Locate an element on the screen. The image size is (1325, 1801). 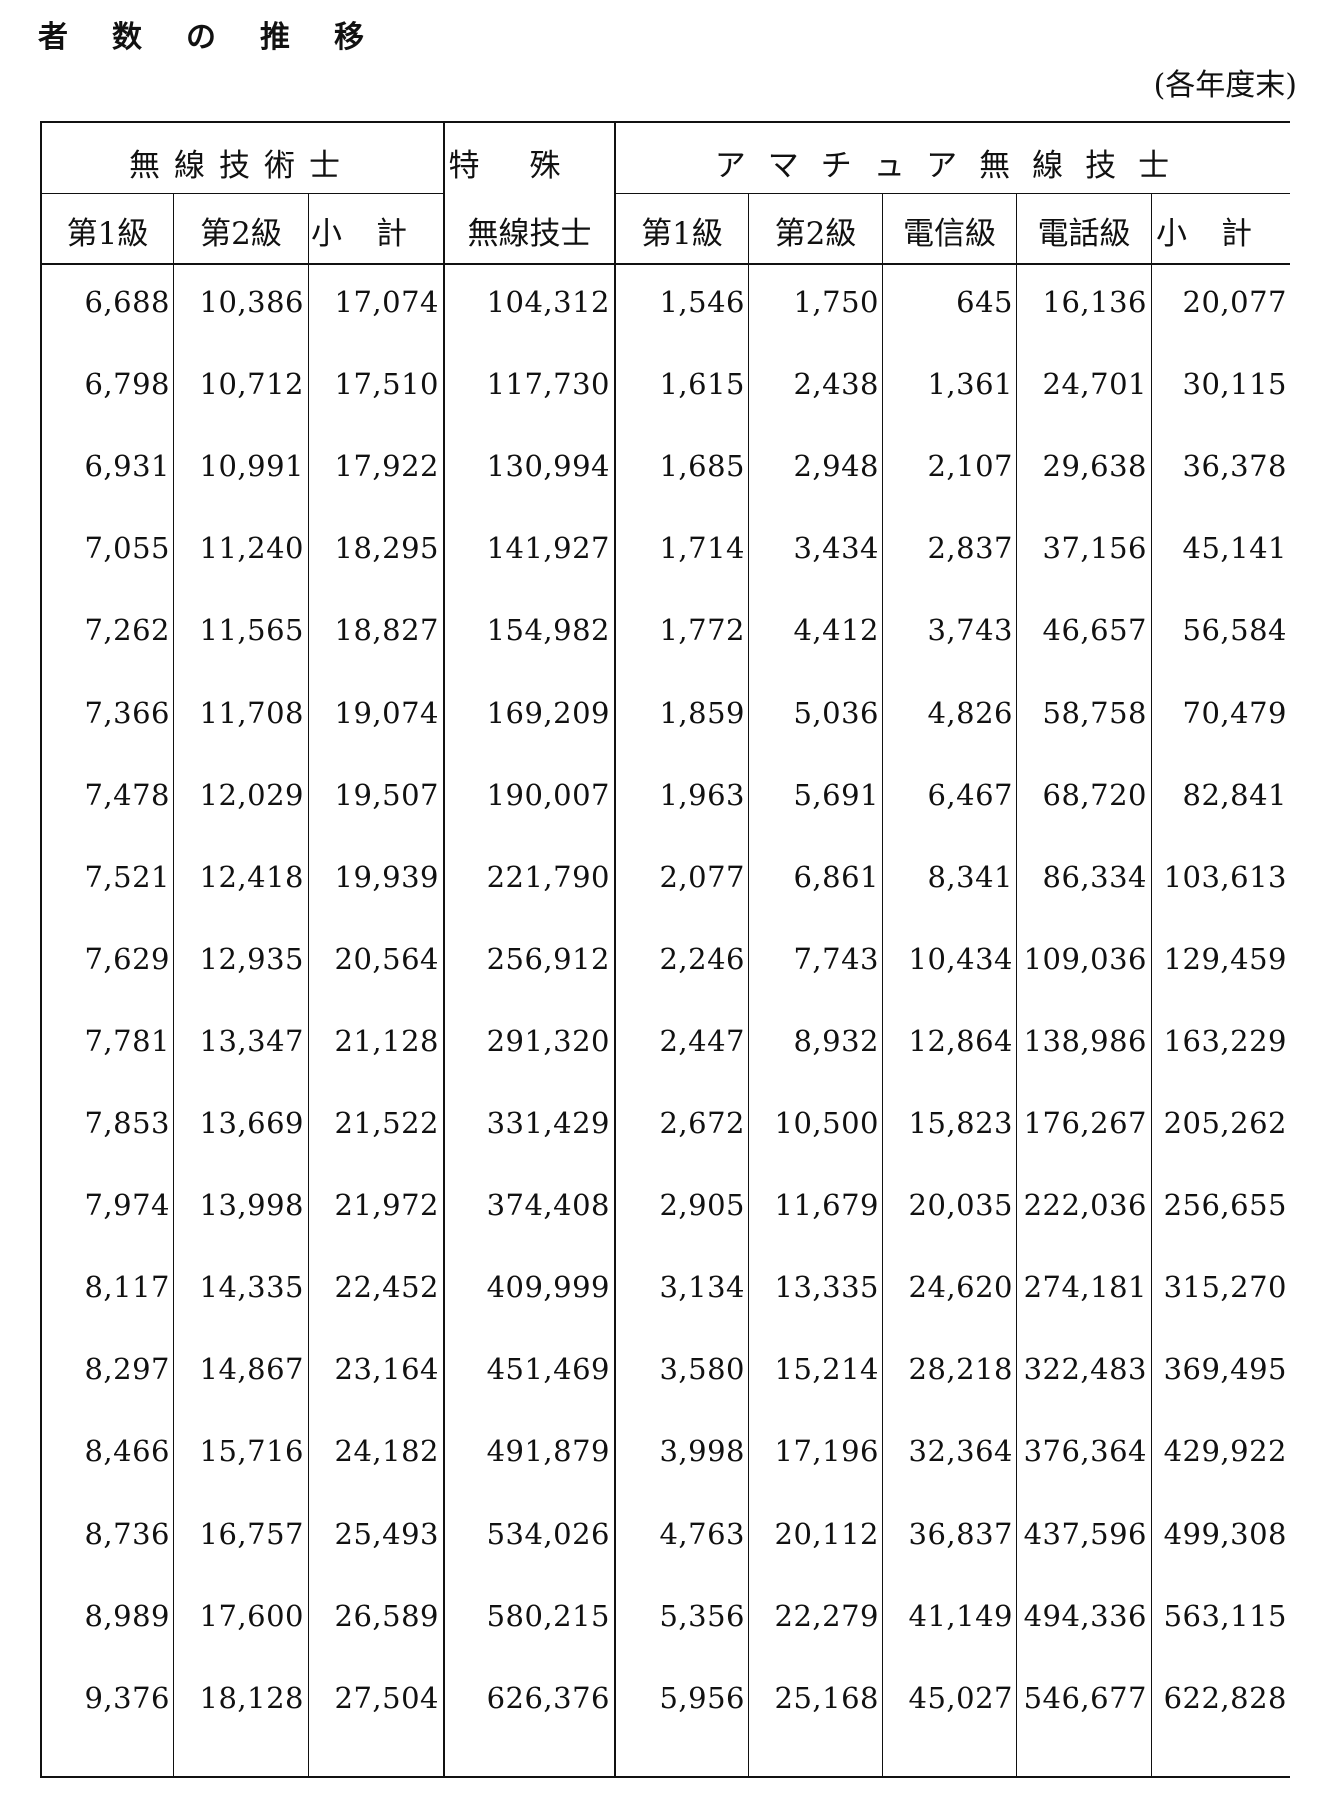
table-cell: 3,998 is located at coordinates (702, 1451).